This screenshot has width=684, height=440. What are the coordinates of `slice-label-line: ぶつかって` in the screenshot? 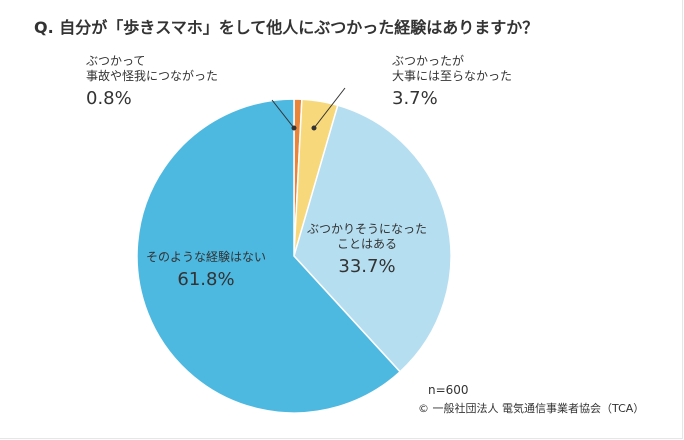 It's located at (116, 61).